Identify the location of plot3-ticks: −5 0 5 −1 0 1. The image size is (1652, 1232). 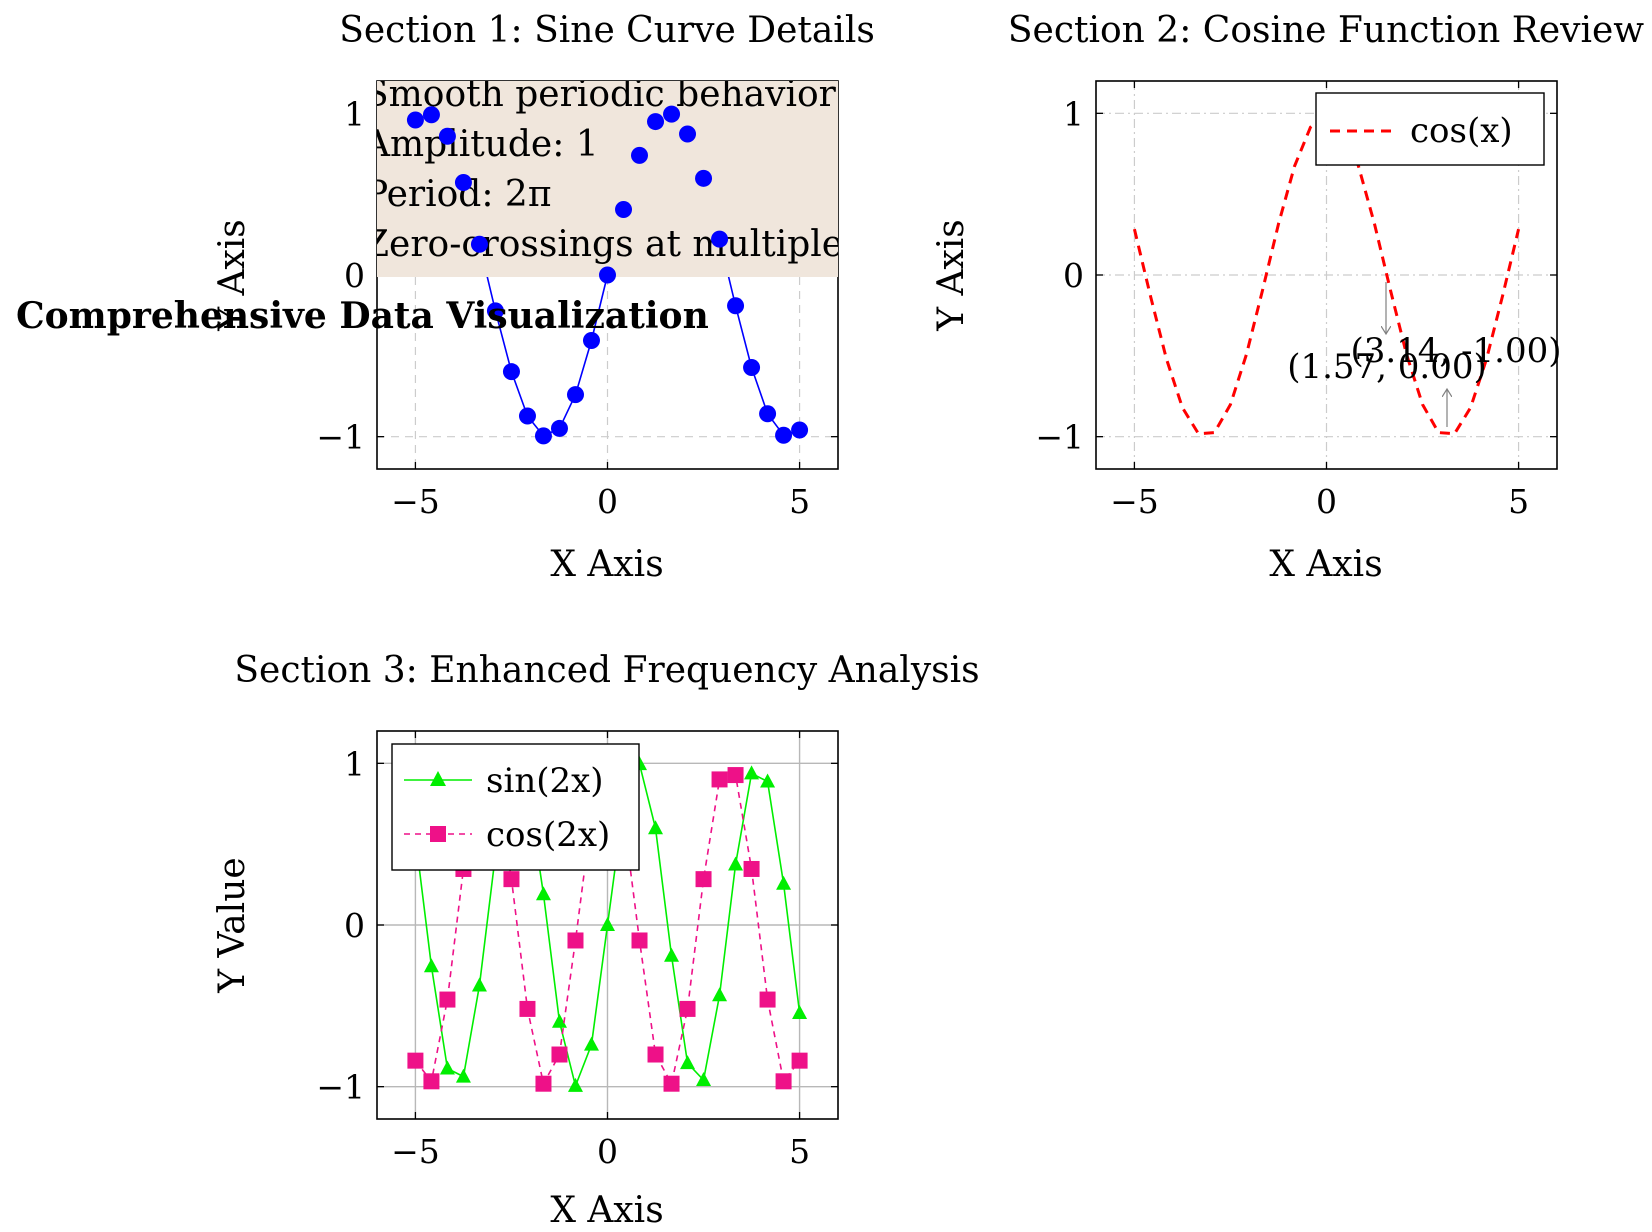
(577, 951).